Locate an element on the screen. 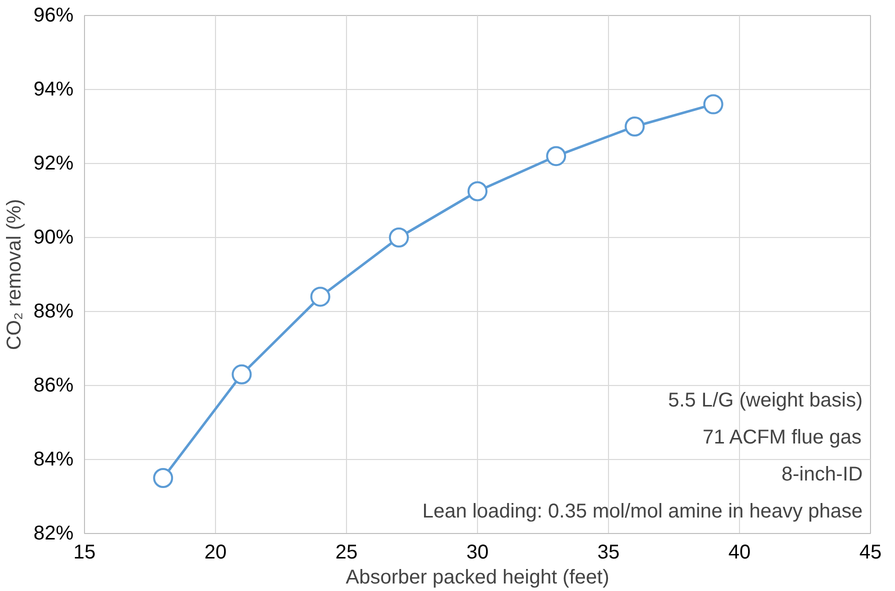 This screenshot has width=895, height=591. y-tick-label: 82% is located at coordinates (53, 533).